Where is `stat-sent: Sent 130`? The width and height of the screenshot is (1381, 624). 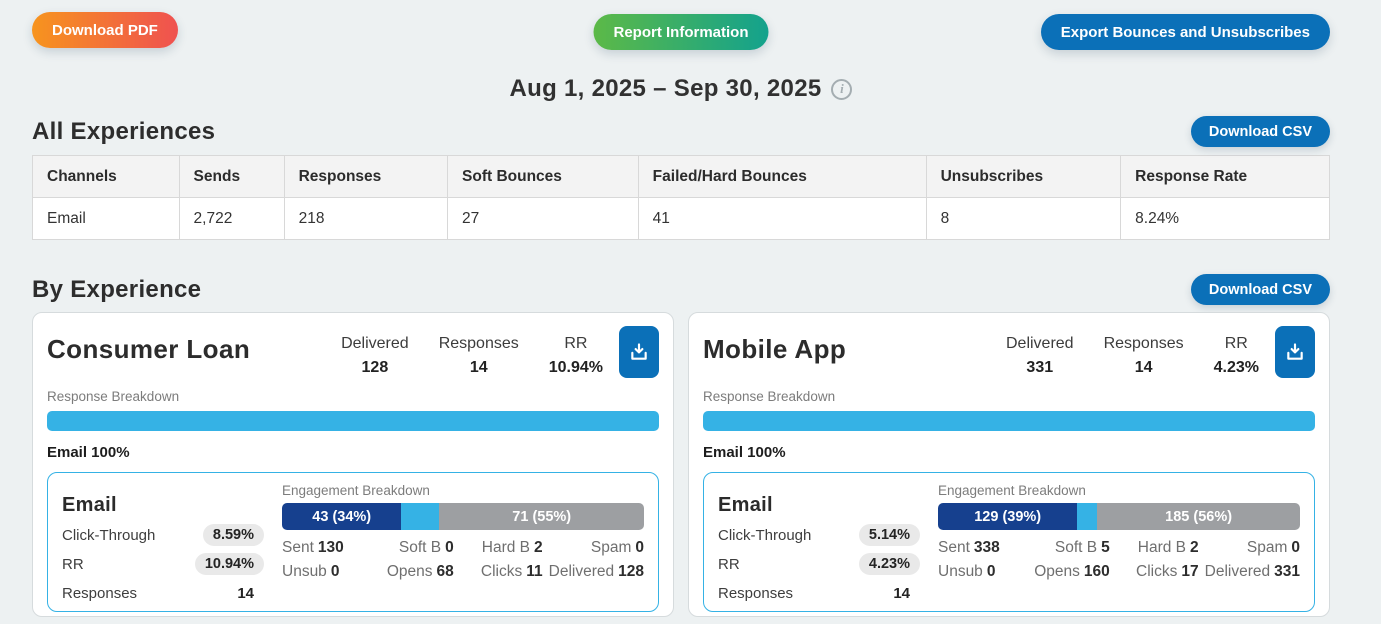
stat-sent: Sent 130 is located at coordinates (313, 547).